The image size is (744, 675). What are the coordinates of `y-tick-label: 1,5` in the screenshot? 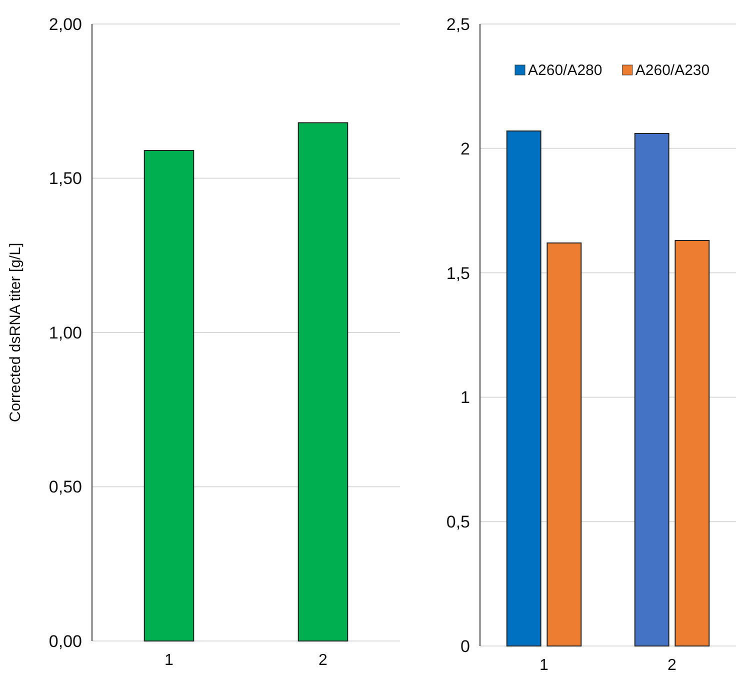 It's located at (458, 273).